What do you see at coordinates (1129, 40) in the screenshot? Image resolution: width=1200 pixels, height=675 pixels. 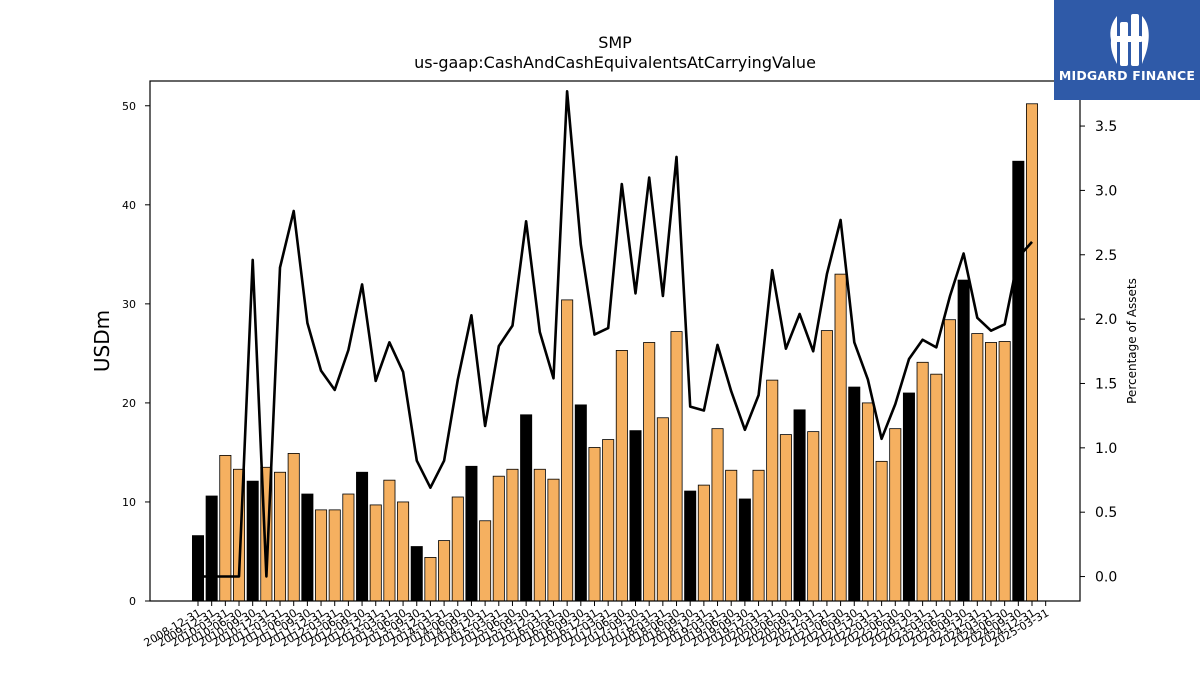 I see `midgard-logo-icon` at bounding box center [1129, 40].